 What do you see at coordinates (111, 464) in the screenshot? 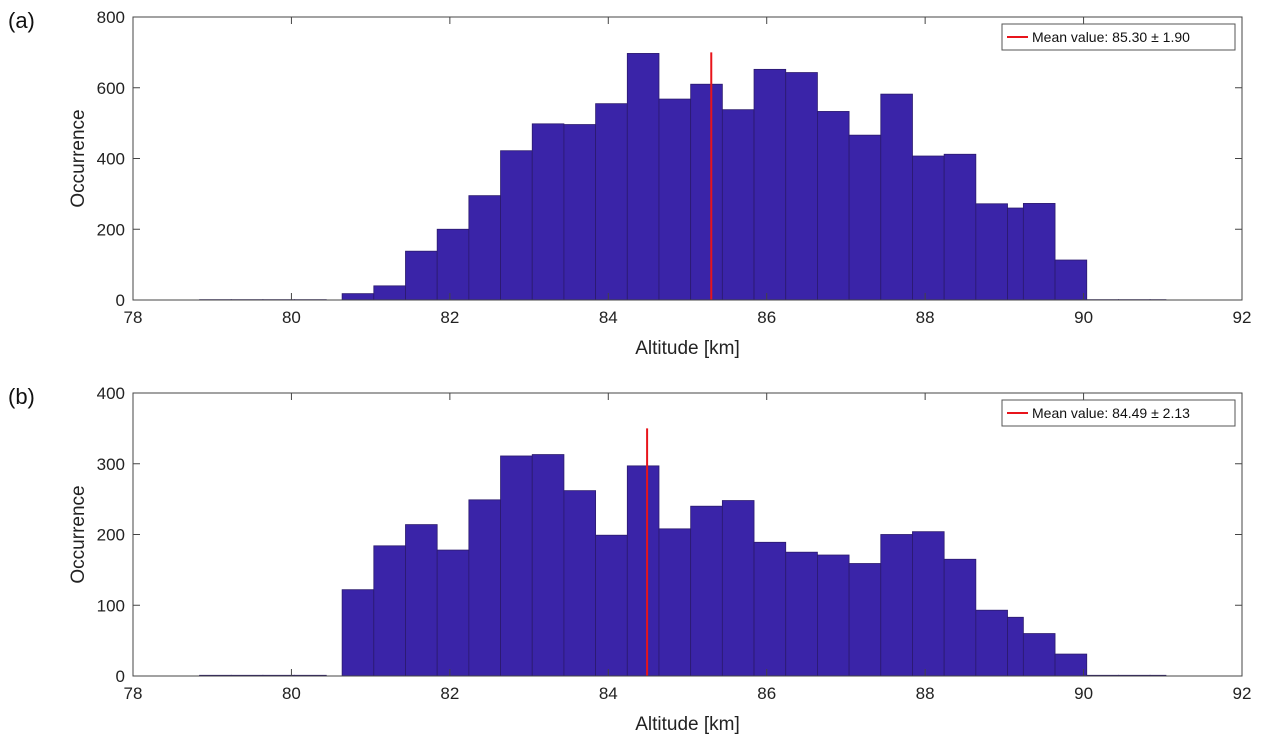
I see `y-tick-label: 300` at bounding box center [111, 464].